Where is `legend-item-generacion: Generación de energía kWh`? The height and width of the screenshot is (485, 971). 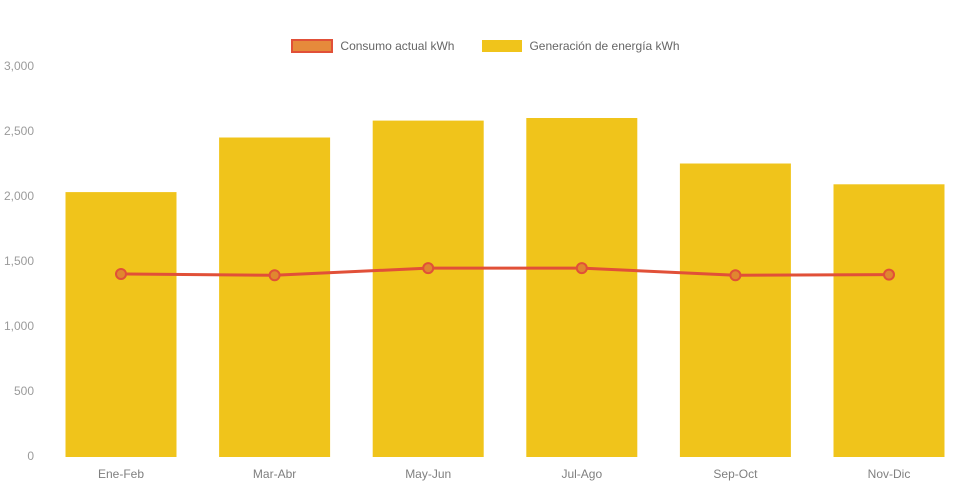 legend-item-generacion: Generación de energía kWh is located at coordinates (581, 46).